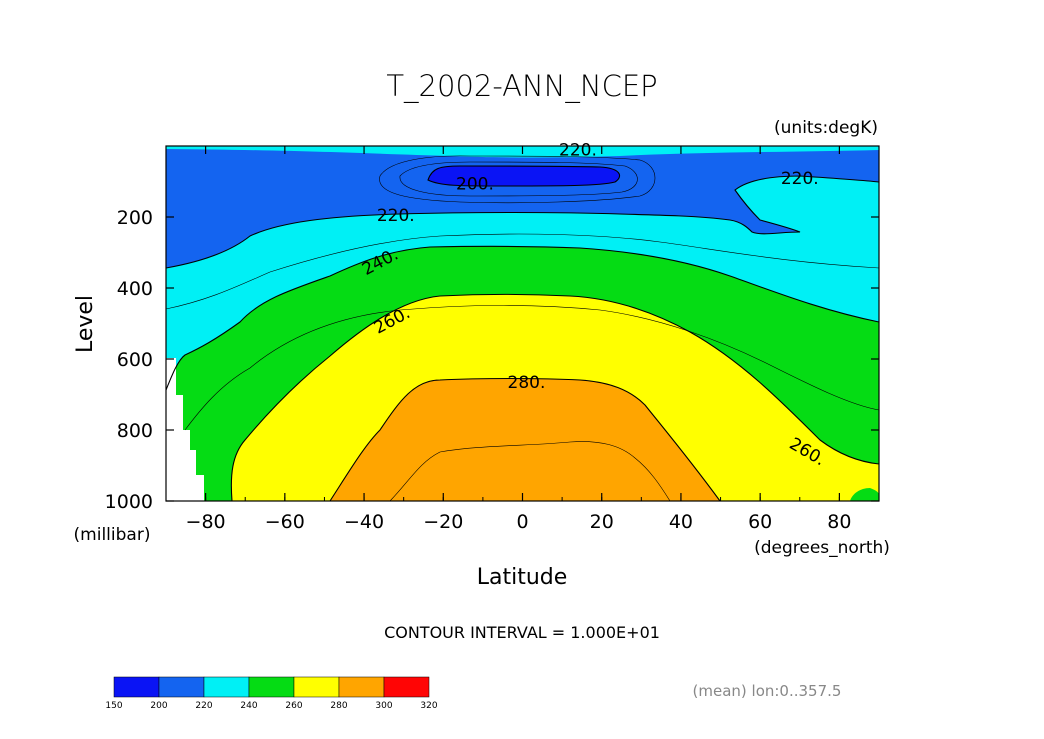 Image resolution: width=1044 pixels, height=739 pixels. What do you see at coordinates (522, 522) in the screenshot?
I see `x-tick-label: 0` at bounding box center [522, 522].